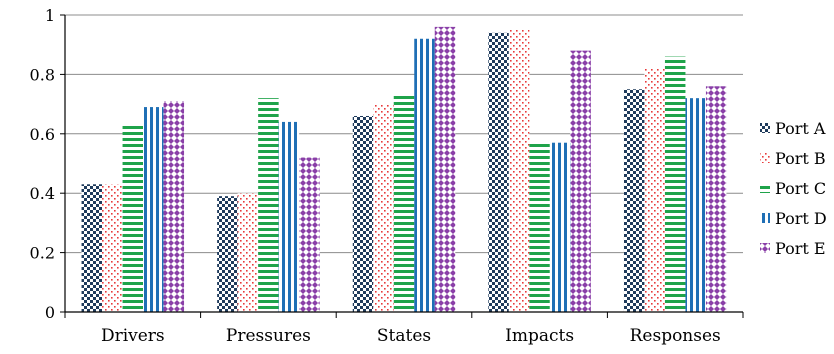 The width and height of the screenshot is (834, 354). I want to click on x-tick-label: Impacts, so click(539, 336).